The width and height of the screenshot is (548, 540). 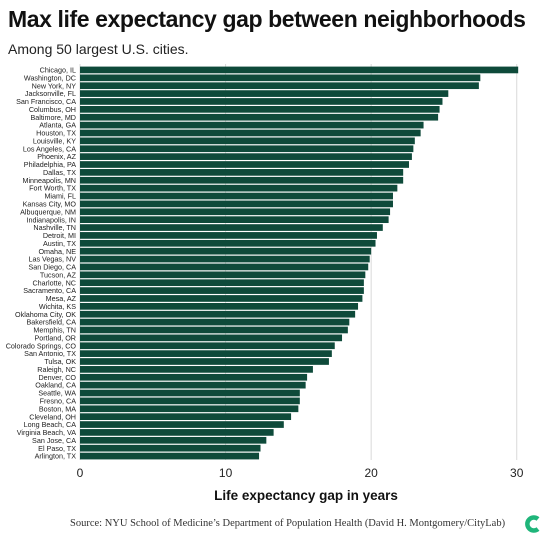 I want to click on category-label: Charlotte, NC, so click(x=54, y=282).